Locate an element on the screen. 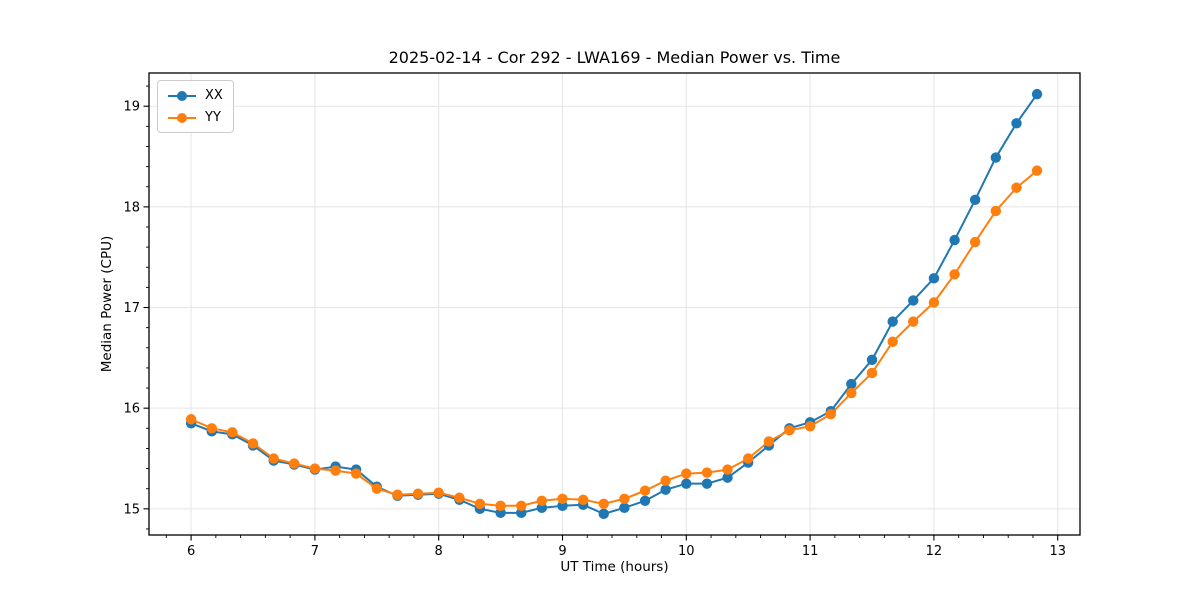 The width and height of the screenshot is (1200, 600). x-tick-label: 9 is located at coordinates (562, 551).